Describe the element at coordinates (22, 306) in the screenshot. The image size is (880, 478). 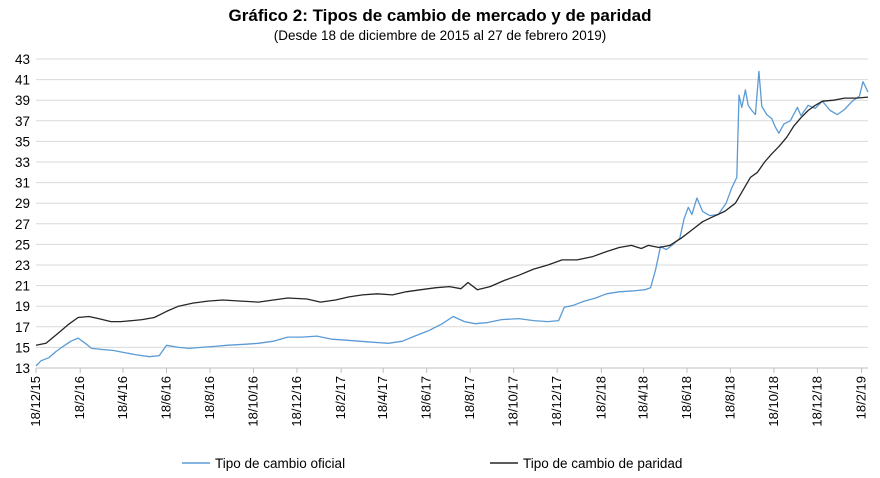
I see `y-tick-label: 19` at that location.